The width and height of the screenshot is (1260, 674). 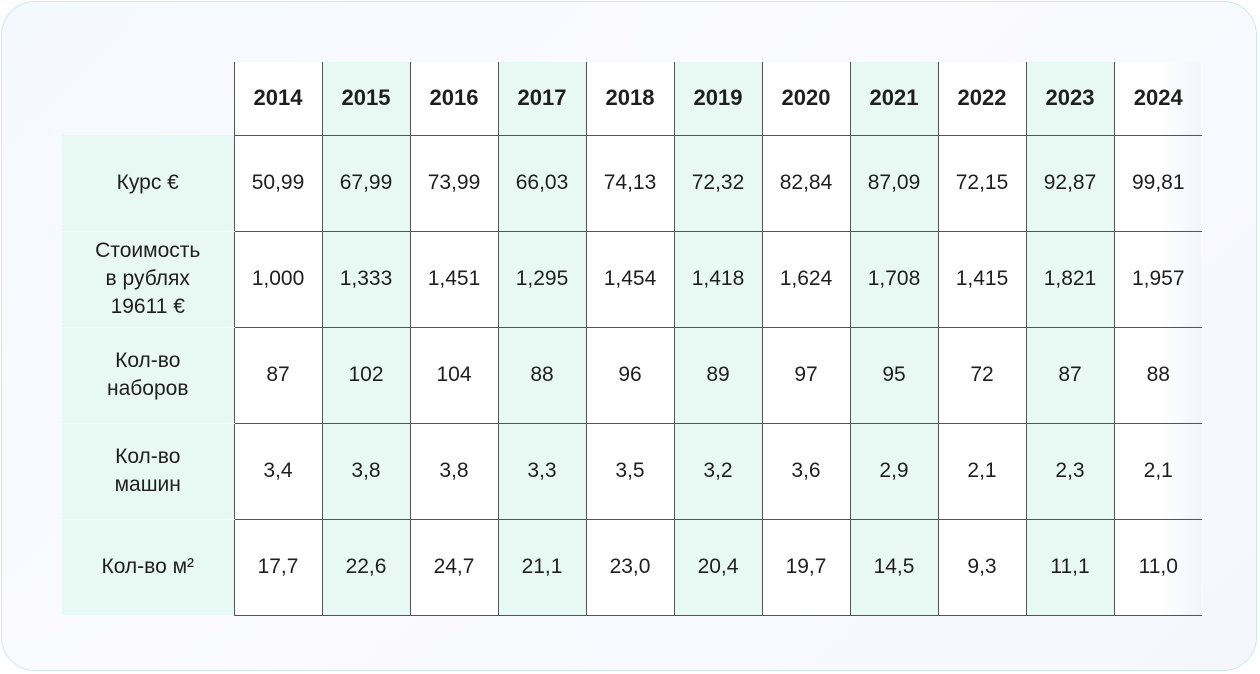 What do you see at coordinates (365, 183) in the screenshot?
I see `table-cell: 67,99` at bounding box center [365, 183].